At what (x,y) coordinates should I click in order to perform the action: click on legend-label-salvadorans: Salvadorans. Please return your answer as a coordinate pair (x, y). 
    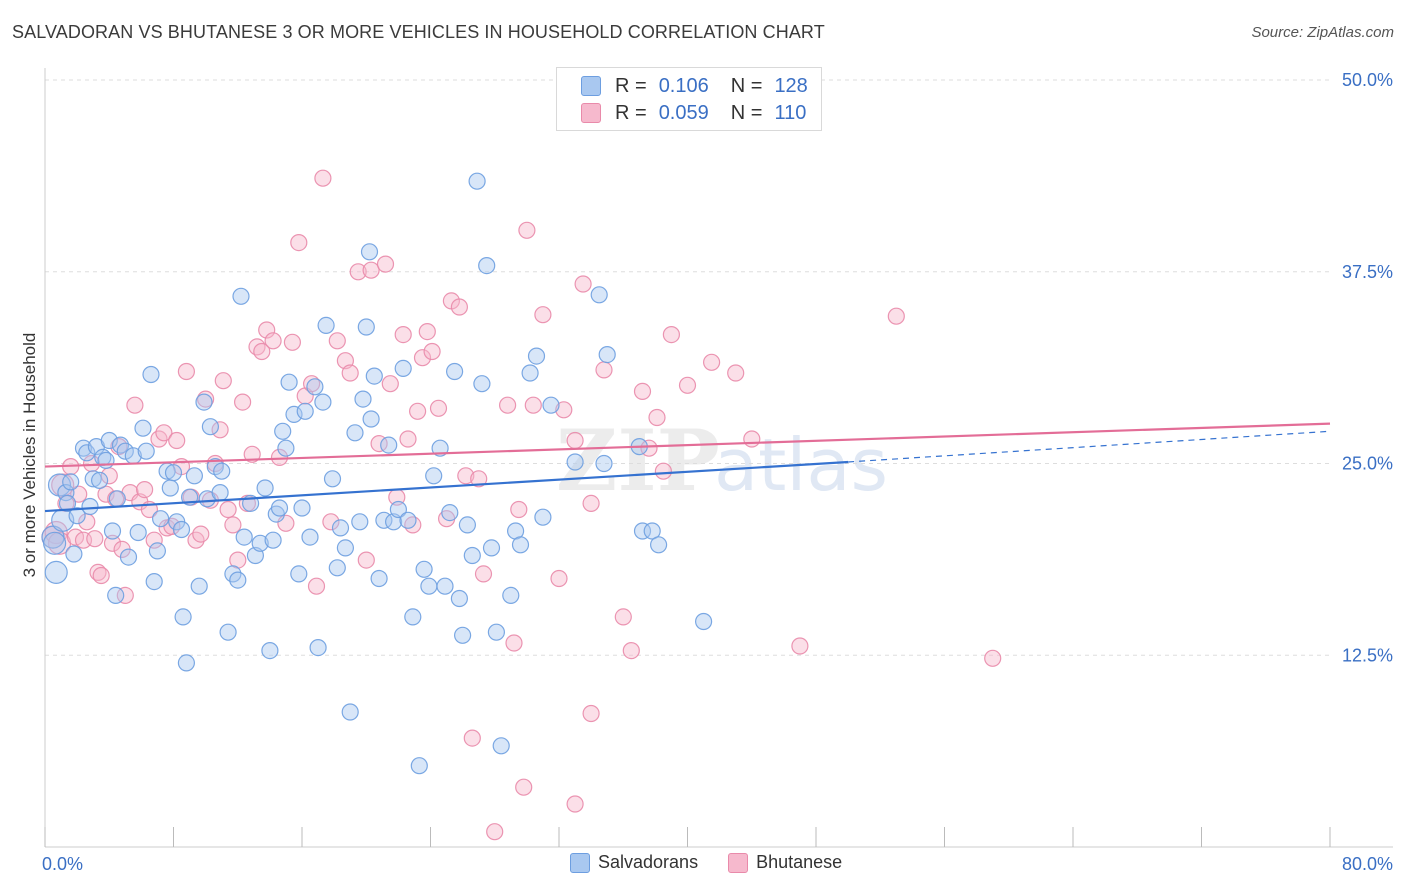
    Looking at the image, I should click on (648, 862).